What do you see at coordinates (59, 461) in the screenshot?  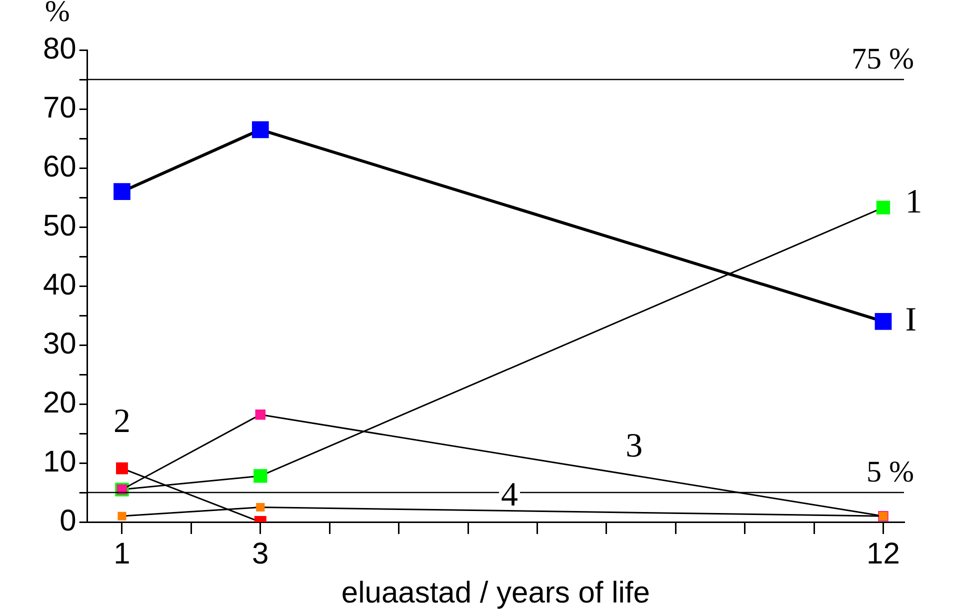 I see `y-tick-label: 10` at bounding box center [59, 461].